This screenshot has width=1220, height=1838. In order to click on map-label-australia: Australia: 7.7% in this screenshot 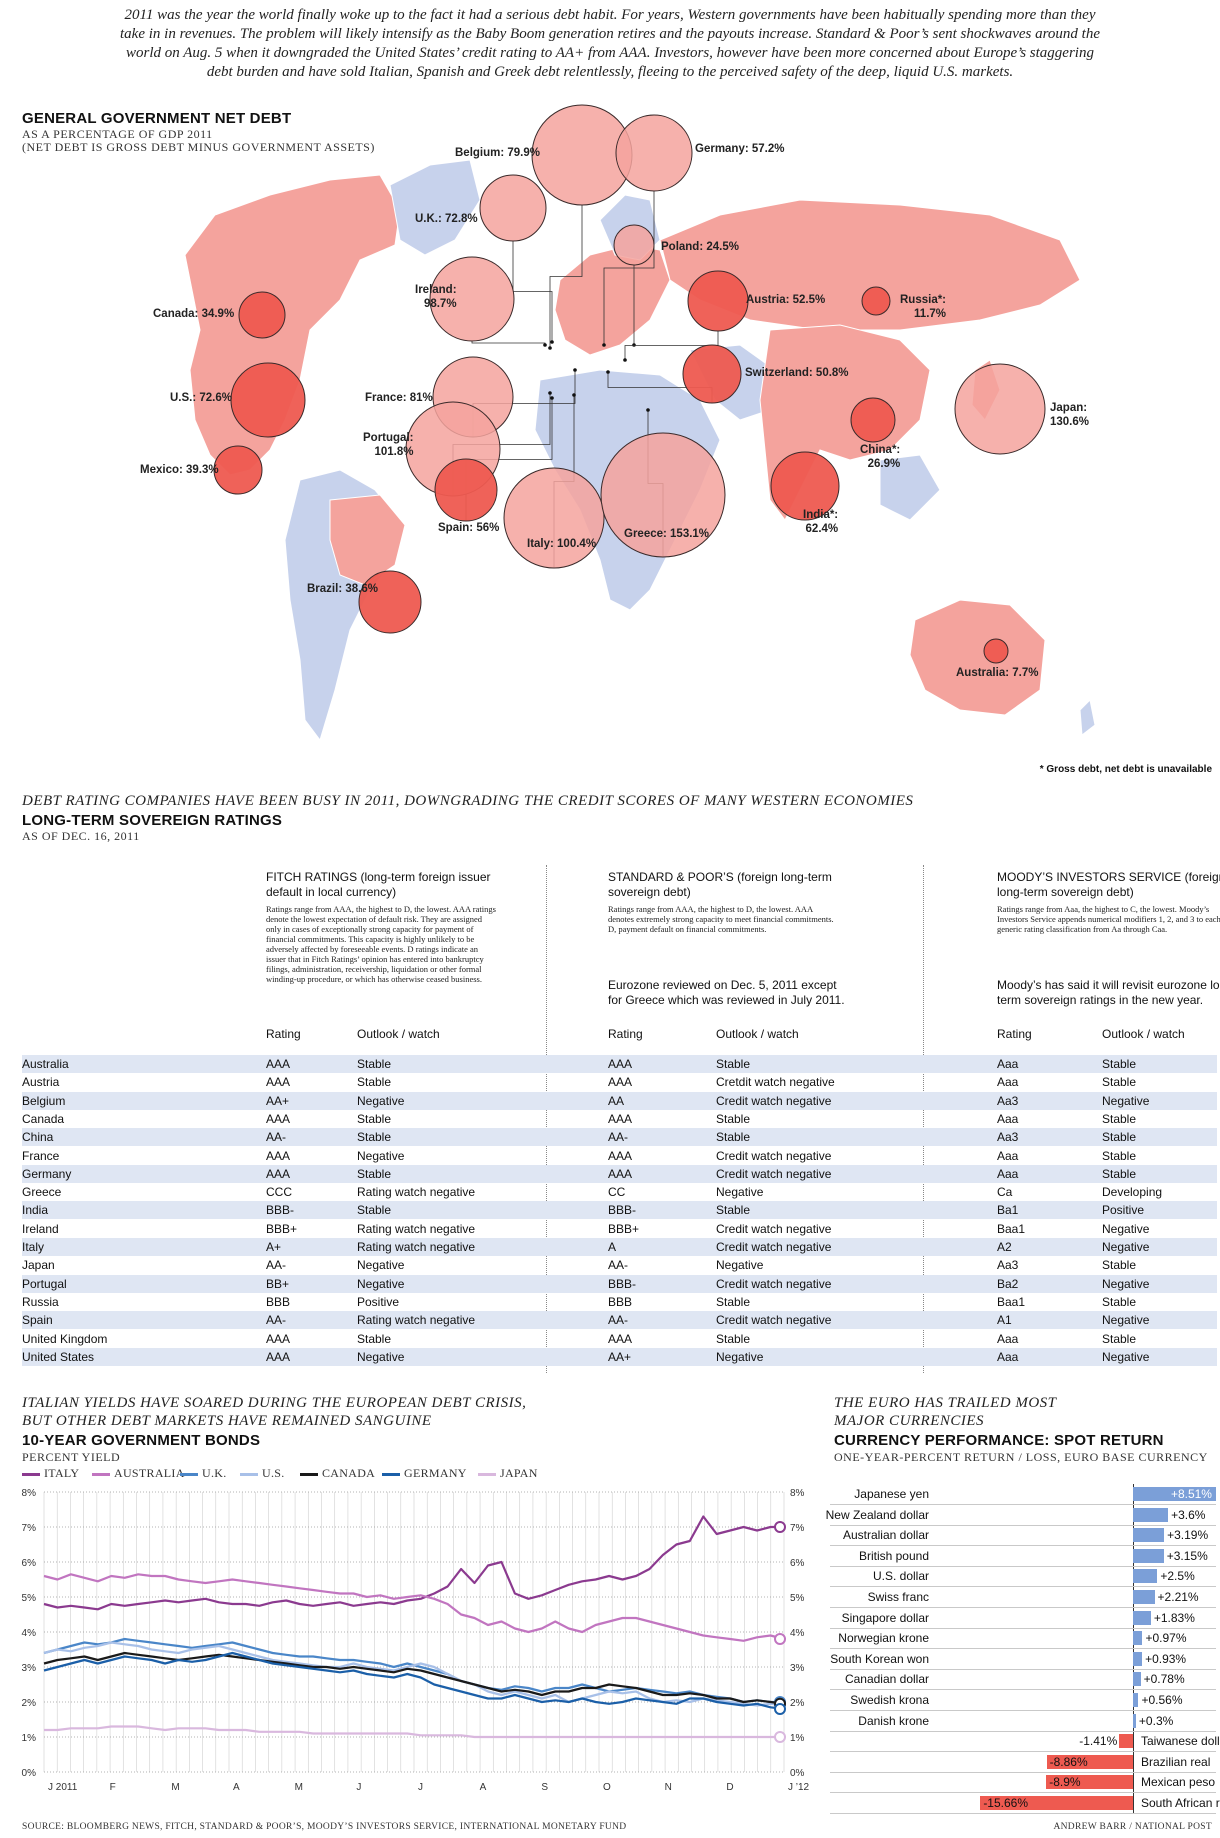, I will do `click(997, 673)`.